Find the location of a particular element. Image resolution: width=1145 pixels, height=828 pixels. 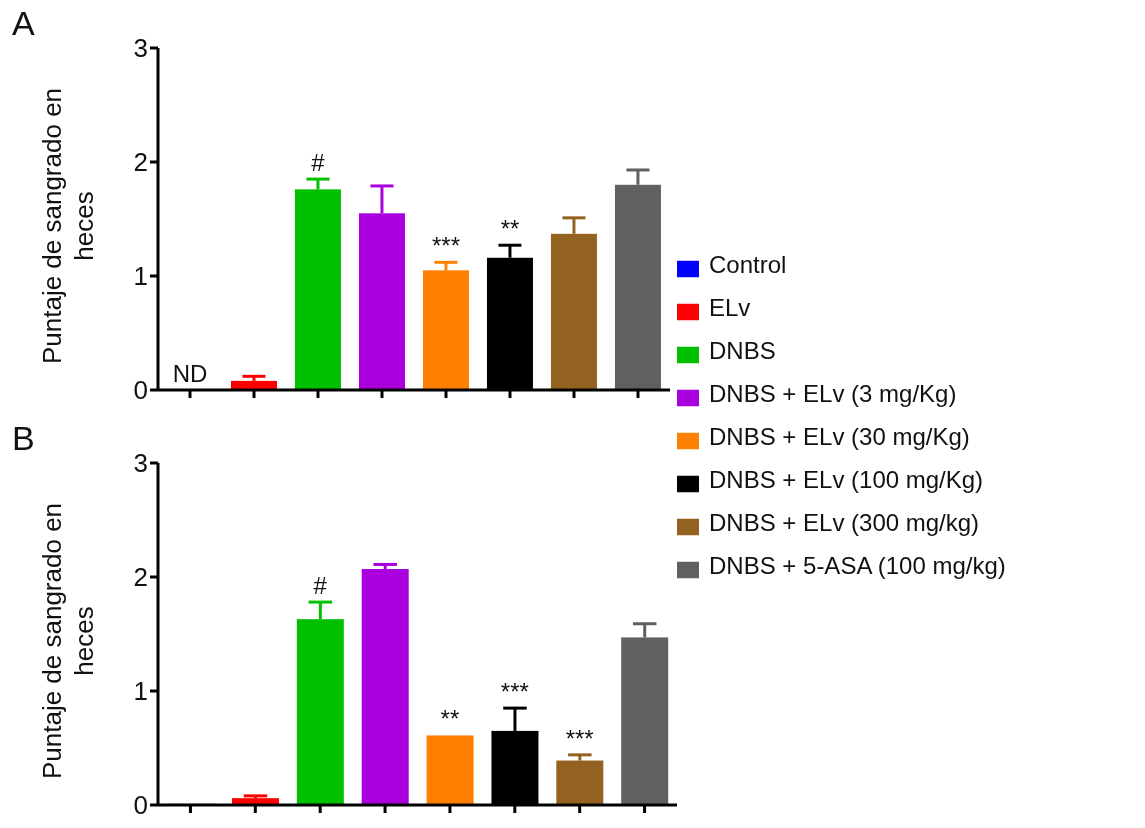

chart-title: A is located at coordinates (23, 23).